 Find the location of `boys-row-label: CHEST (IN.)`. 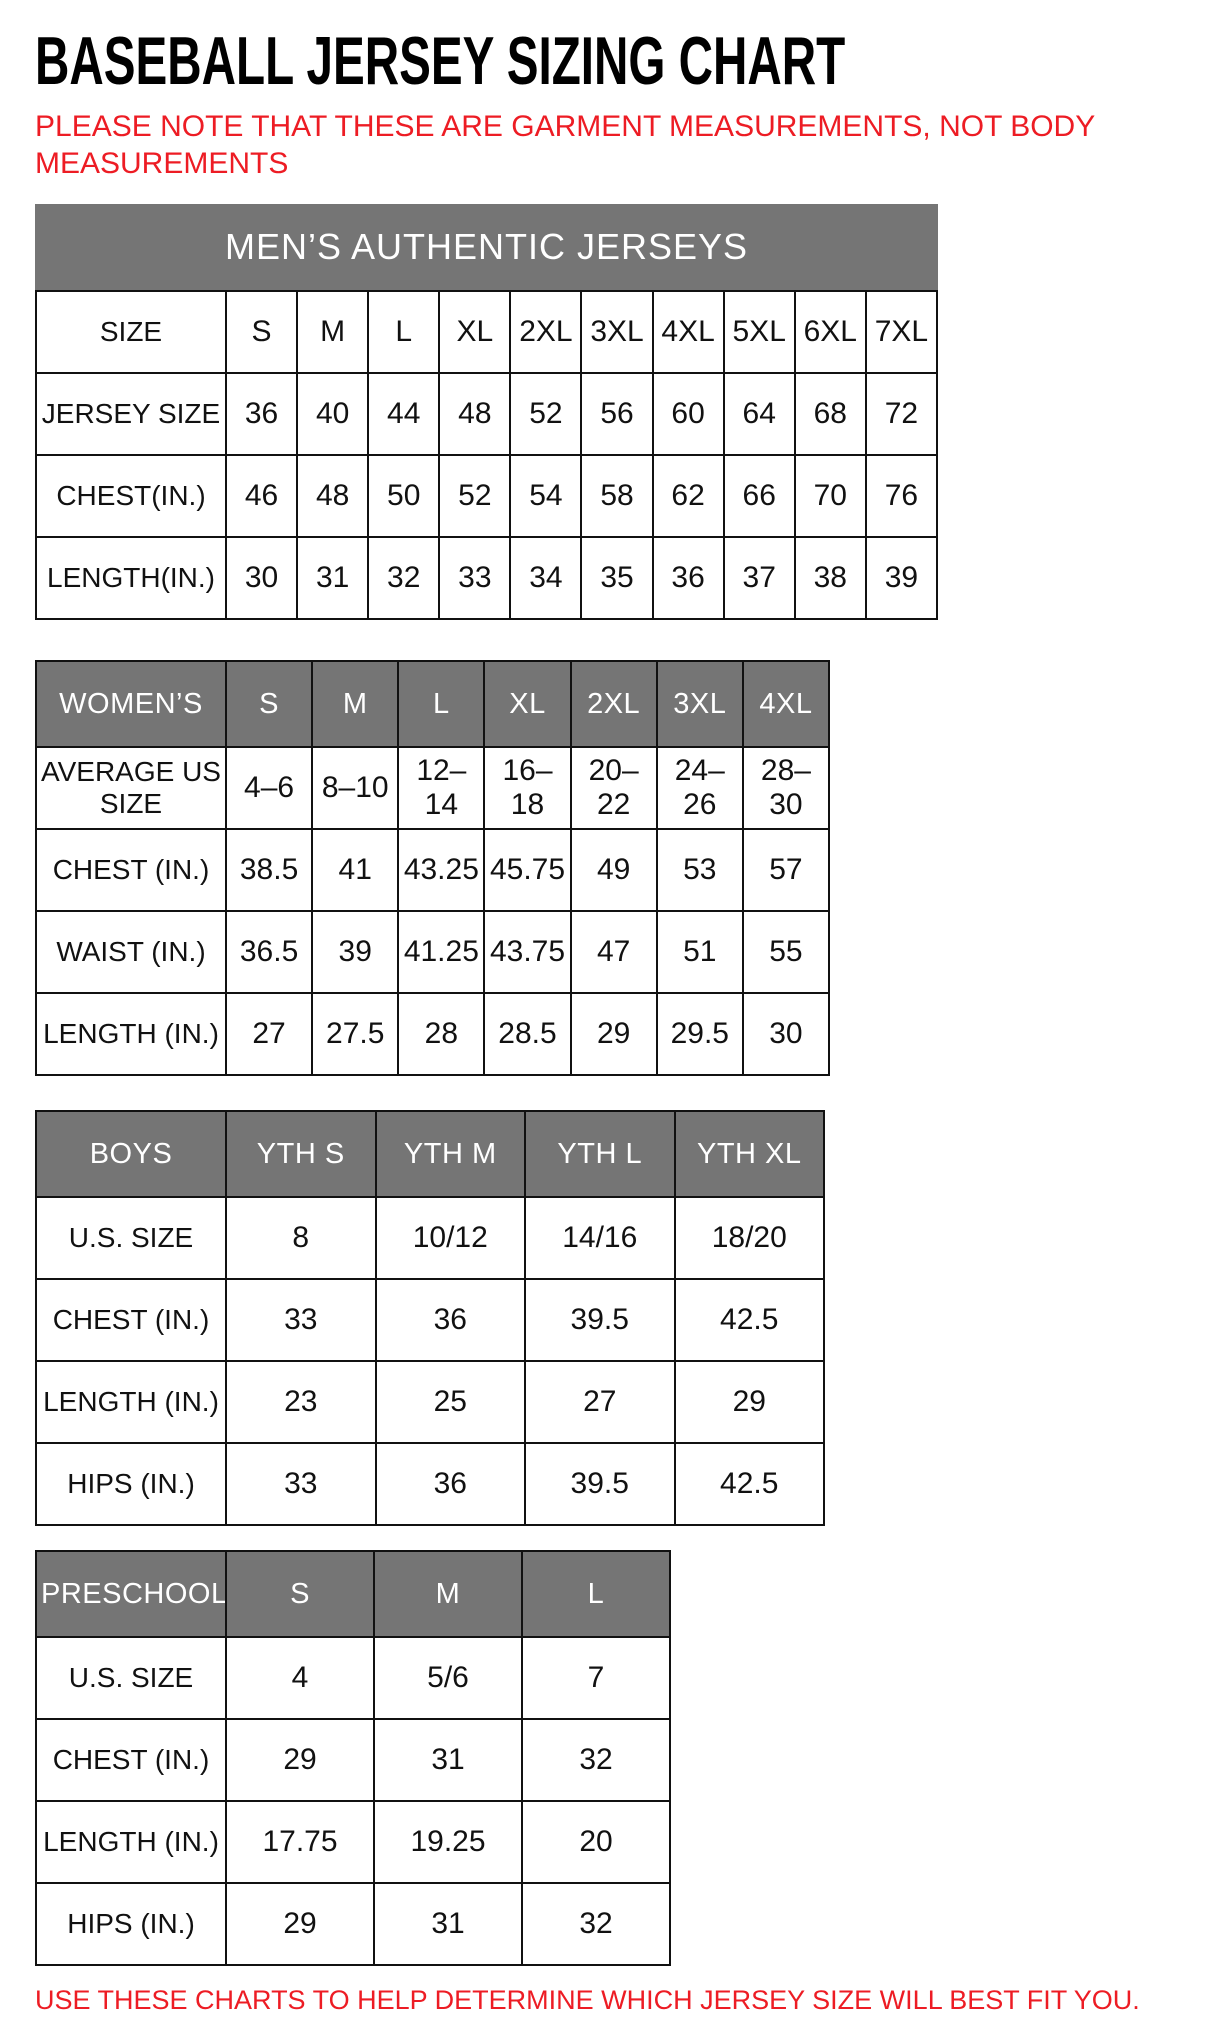

boys-row-label: CHEST (IN.) is located at coordinates (131, 1320).